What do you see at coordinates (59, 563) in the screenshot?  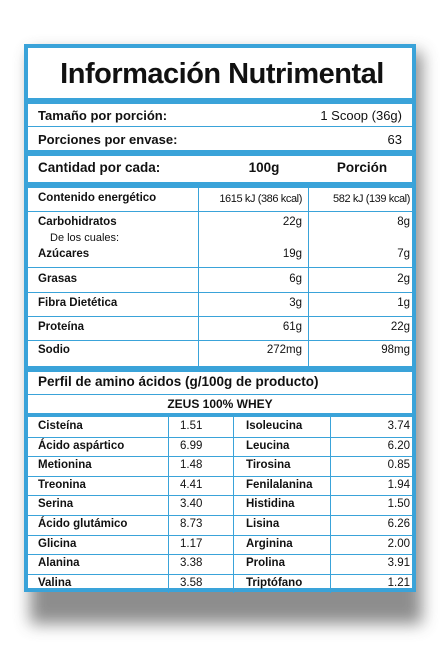 I see `amino-name: Alanina` at bounding box center [59, 563].